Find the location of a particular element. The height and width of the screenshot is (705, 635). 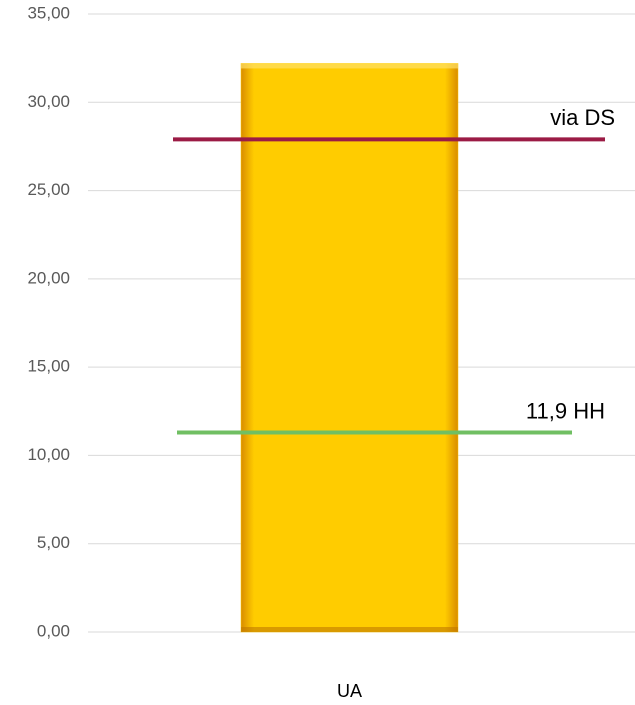

y-tick-label: 10,00 is located at coordinates (48, 454).